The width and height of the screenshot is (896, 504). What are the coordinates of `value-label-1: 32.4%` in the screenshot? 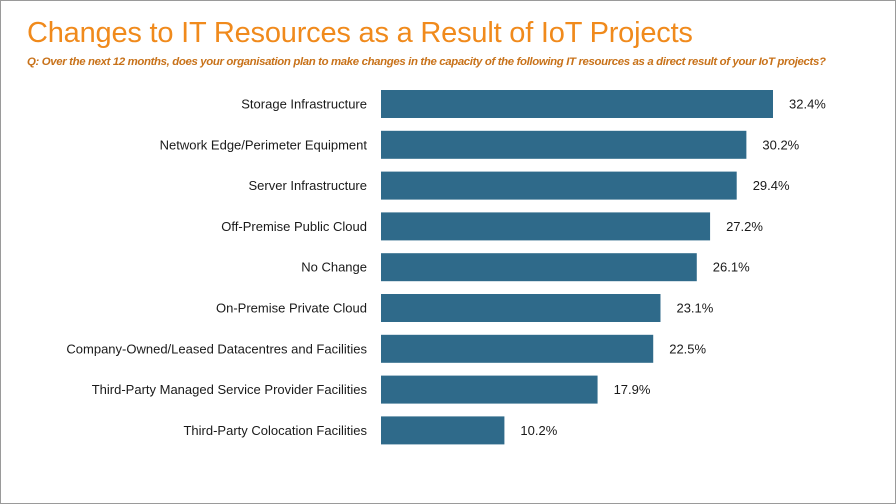 It's located at (807, 104).